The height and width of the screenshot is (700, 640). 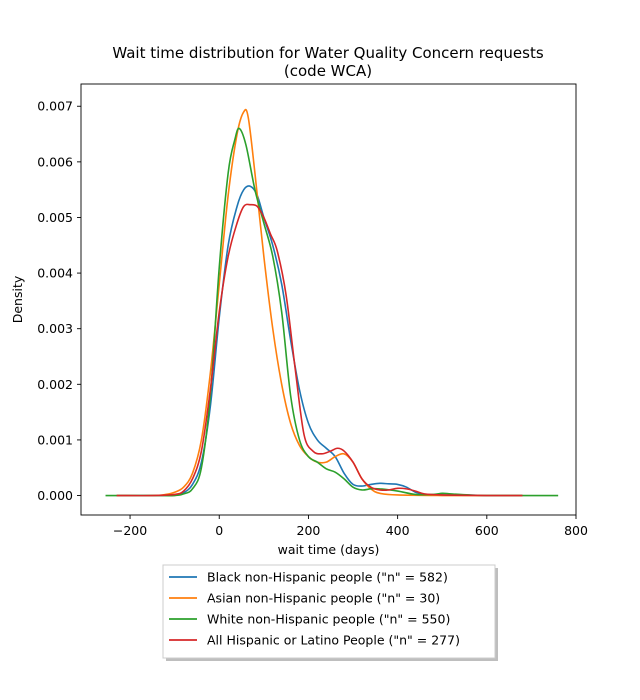 I want to click on y-tick-label: 0.000, so click(x=55, y=495).